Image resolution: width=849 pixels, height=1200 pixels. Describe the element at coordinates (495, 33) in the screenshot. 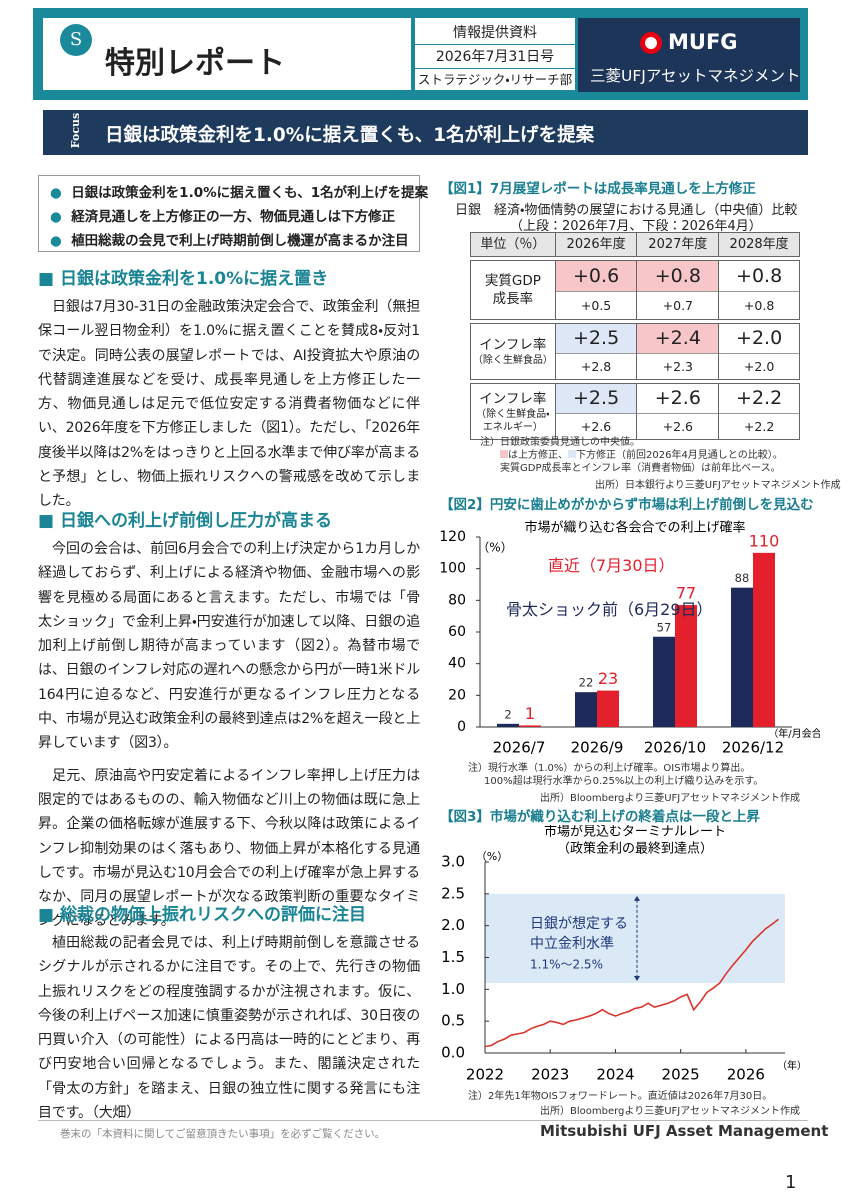

I see `info-label: 情報提供資料` at that location.